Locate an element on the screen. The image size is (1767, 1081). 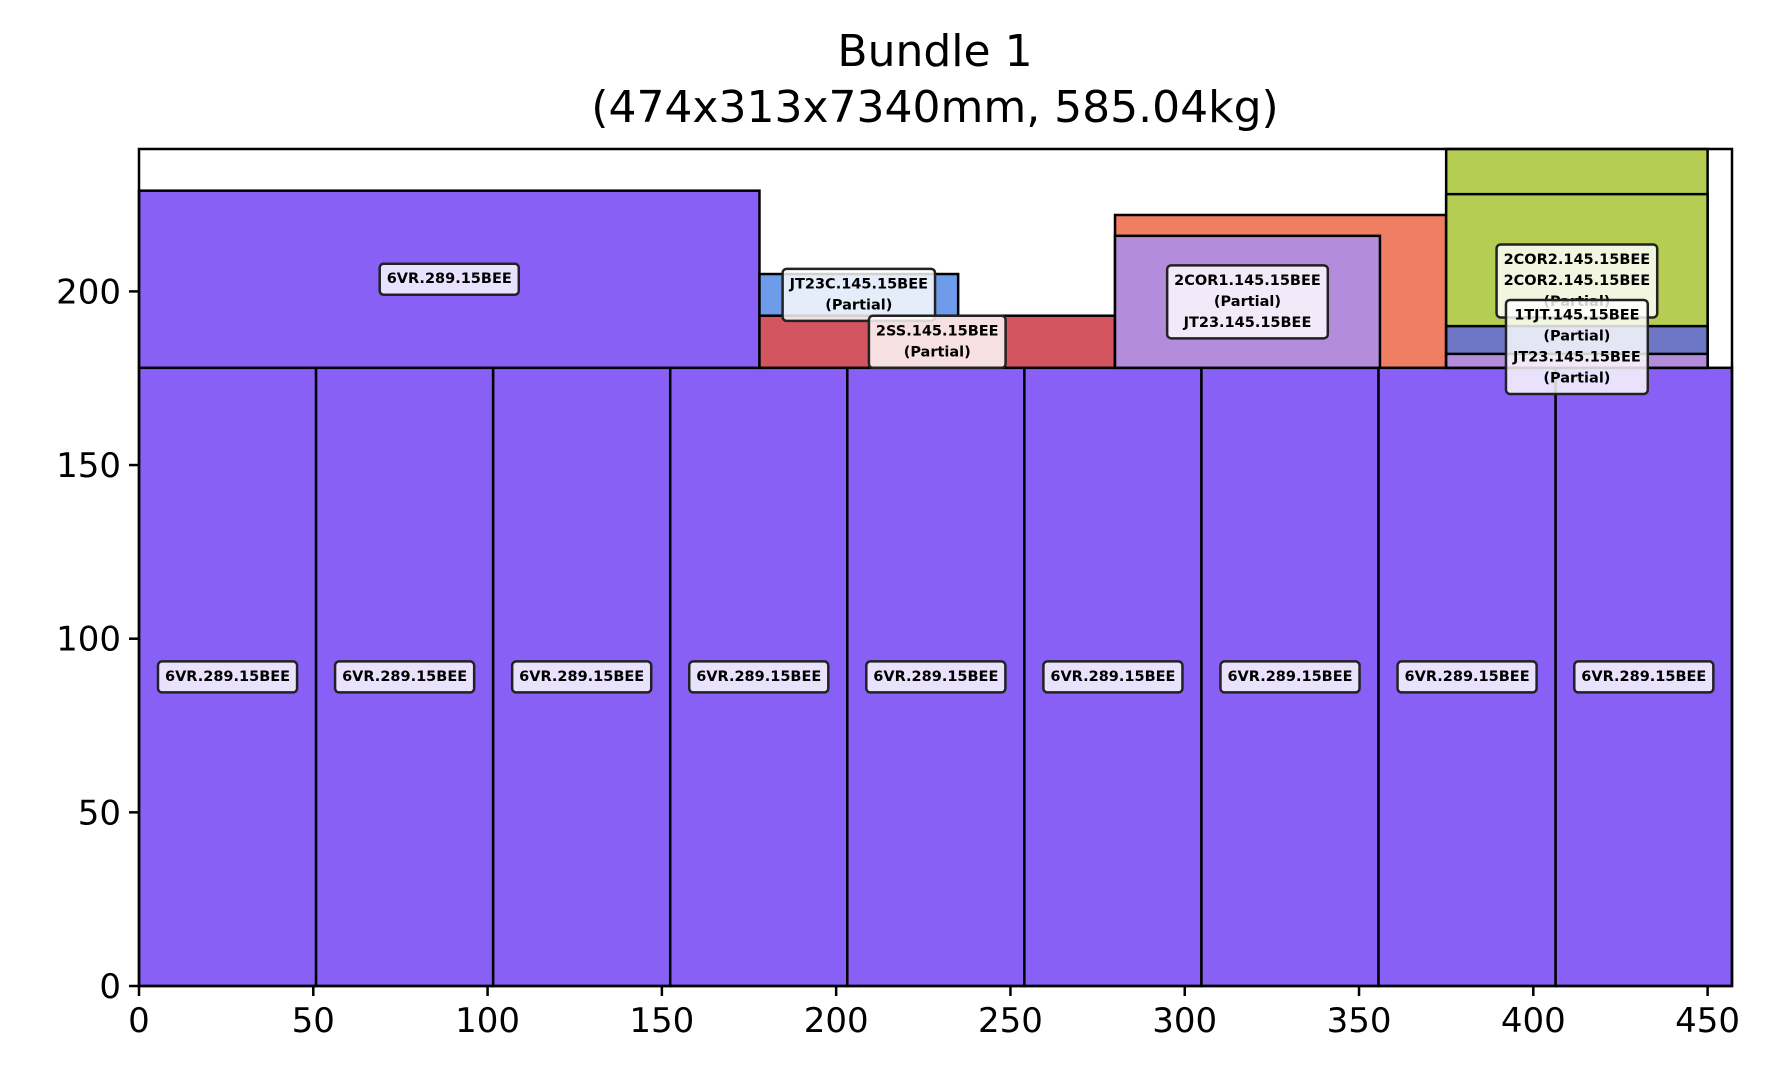
x-tick-label: 0 is located at coordinates (139, 1021).